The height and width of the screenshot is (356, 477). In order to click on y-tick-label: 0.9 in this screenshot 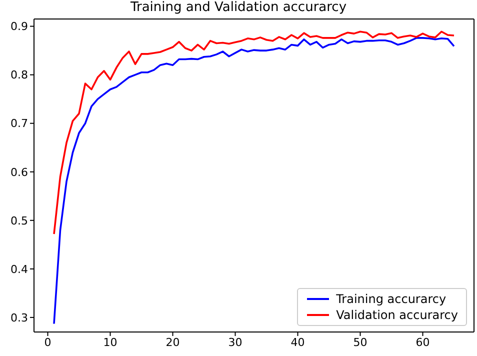, I will do `click(19, 27)`.